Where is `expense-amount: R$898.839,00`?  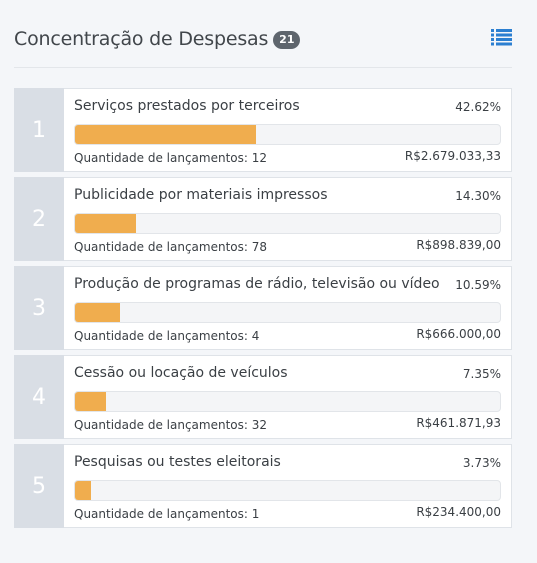 expense-amount: R$898.839,00 is located at coordinates (458, 245).